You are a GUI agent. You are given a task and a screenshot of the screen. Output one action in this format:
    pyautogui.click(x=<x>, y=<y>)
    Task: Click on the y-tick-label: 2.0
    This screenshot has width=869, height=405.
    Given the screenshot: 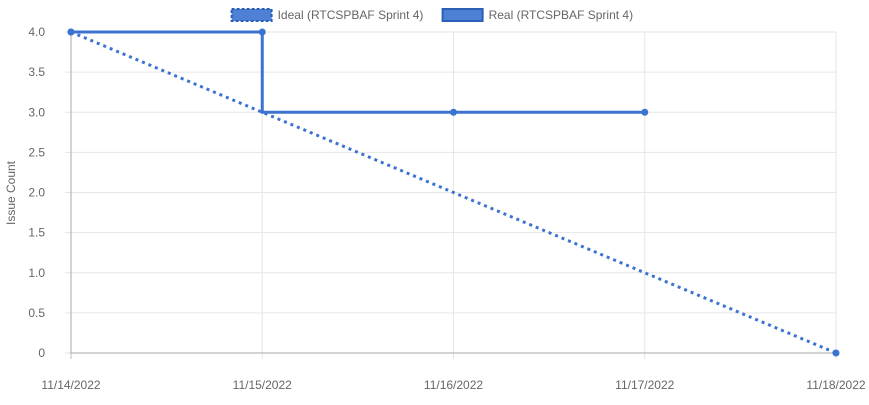 What is the action you would take?
    pyautogui.click(x=36, y=193)
    